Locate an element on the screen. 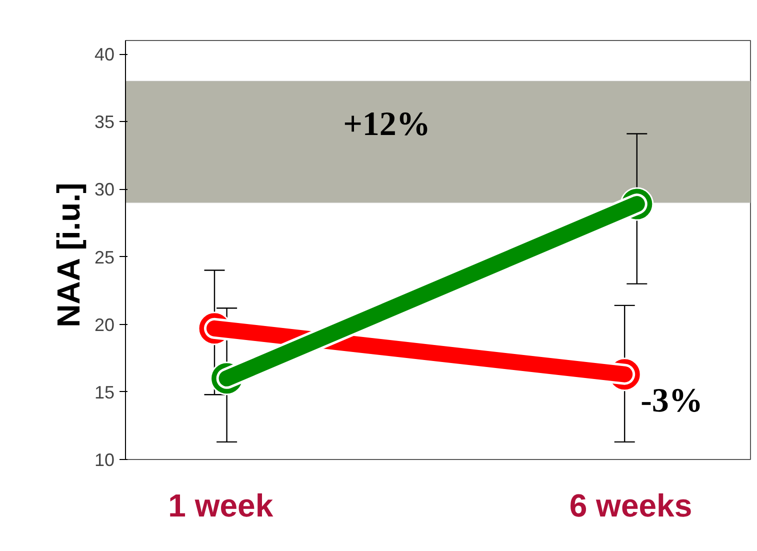 The height and width of the screenshot is (551, 757). y-tick-label: 30 is located at coordinates (104, 190).